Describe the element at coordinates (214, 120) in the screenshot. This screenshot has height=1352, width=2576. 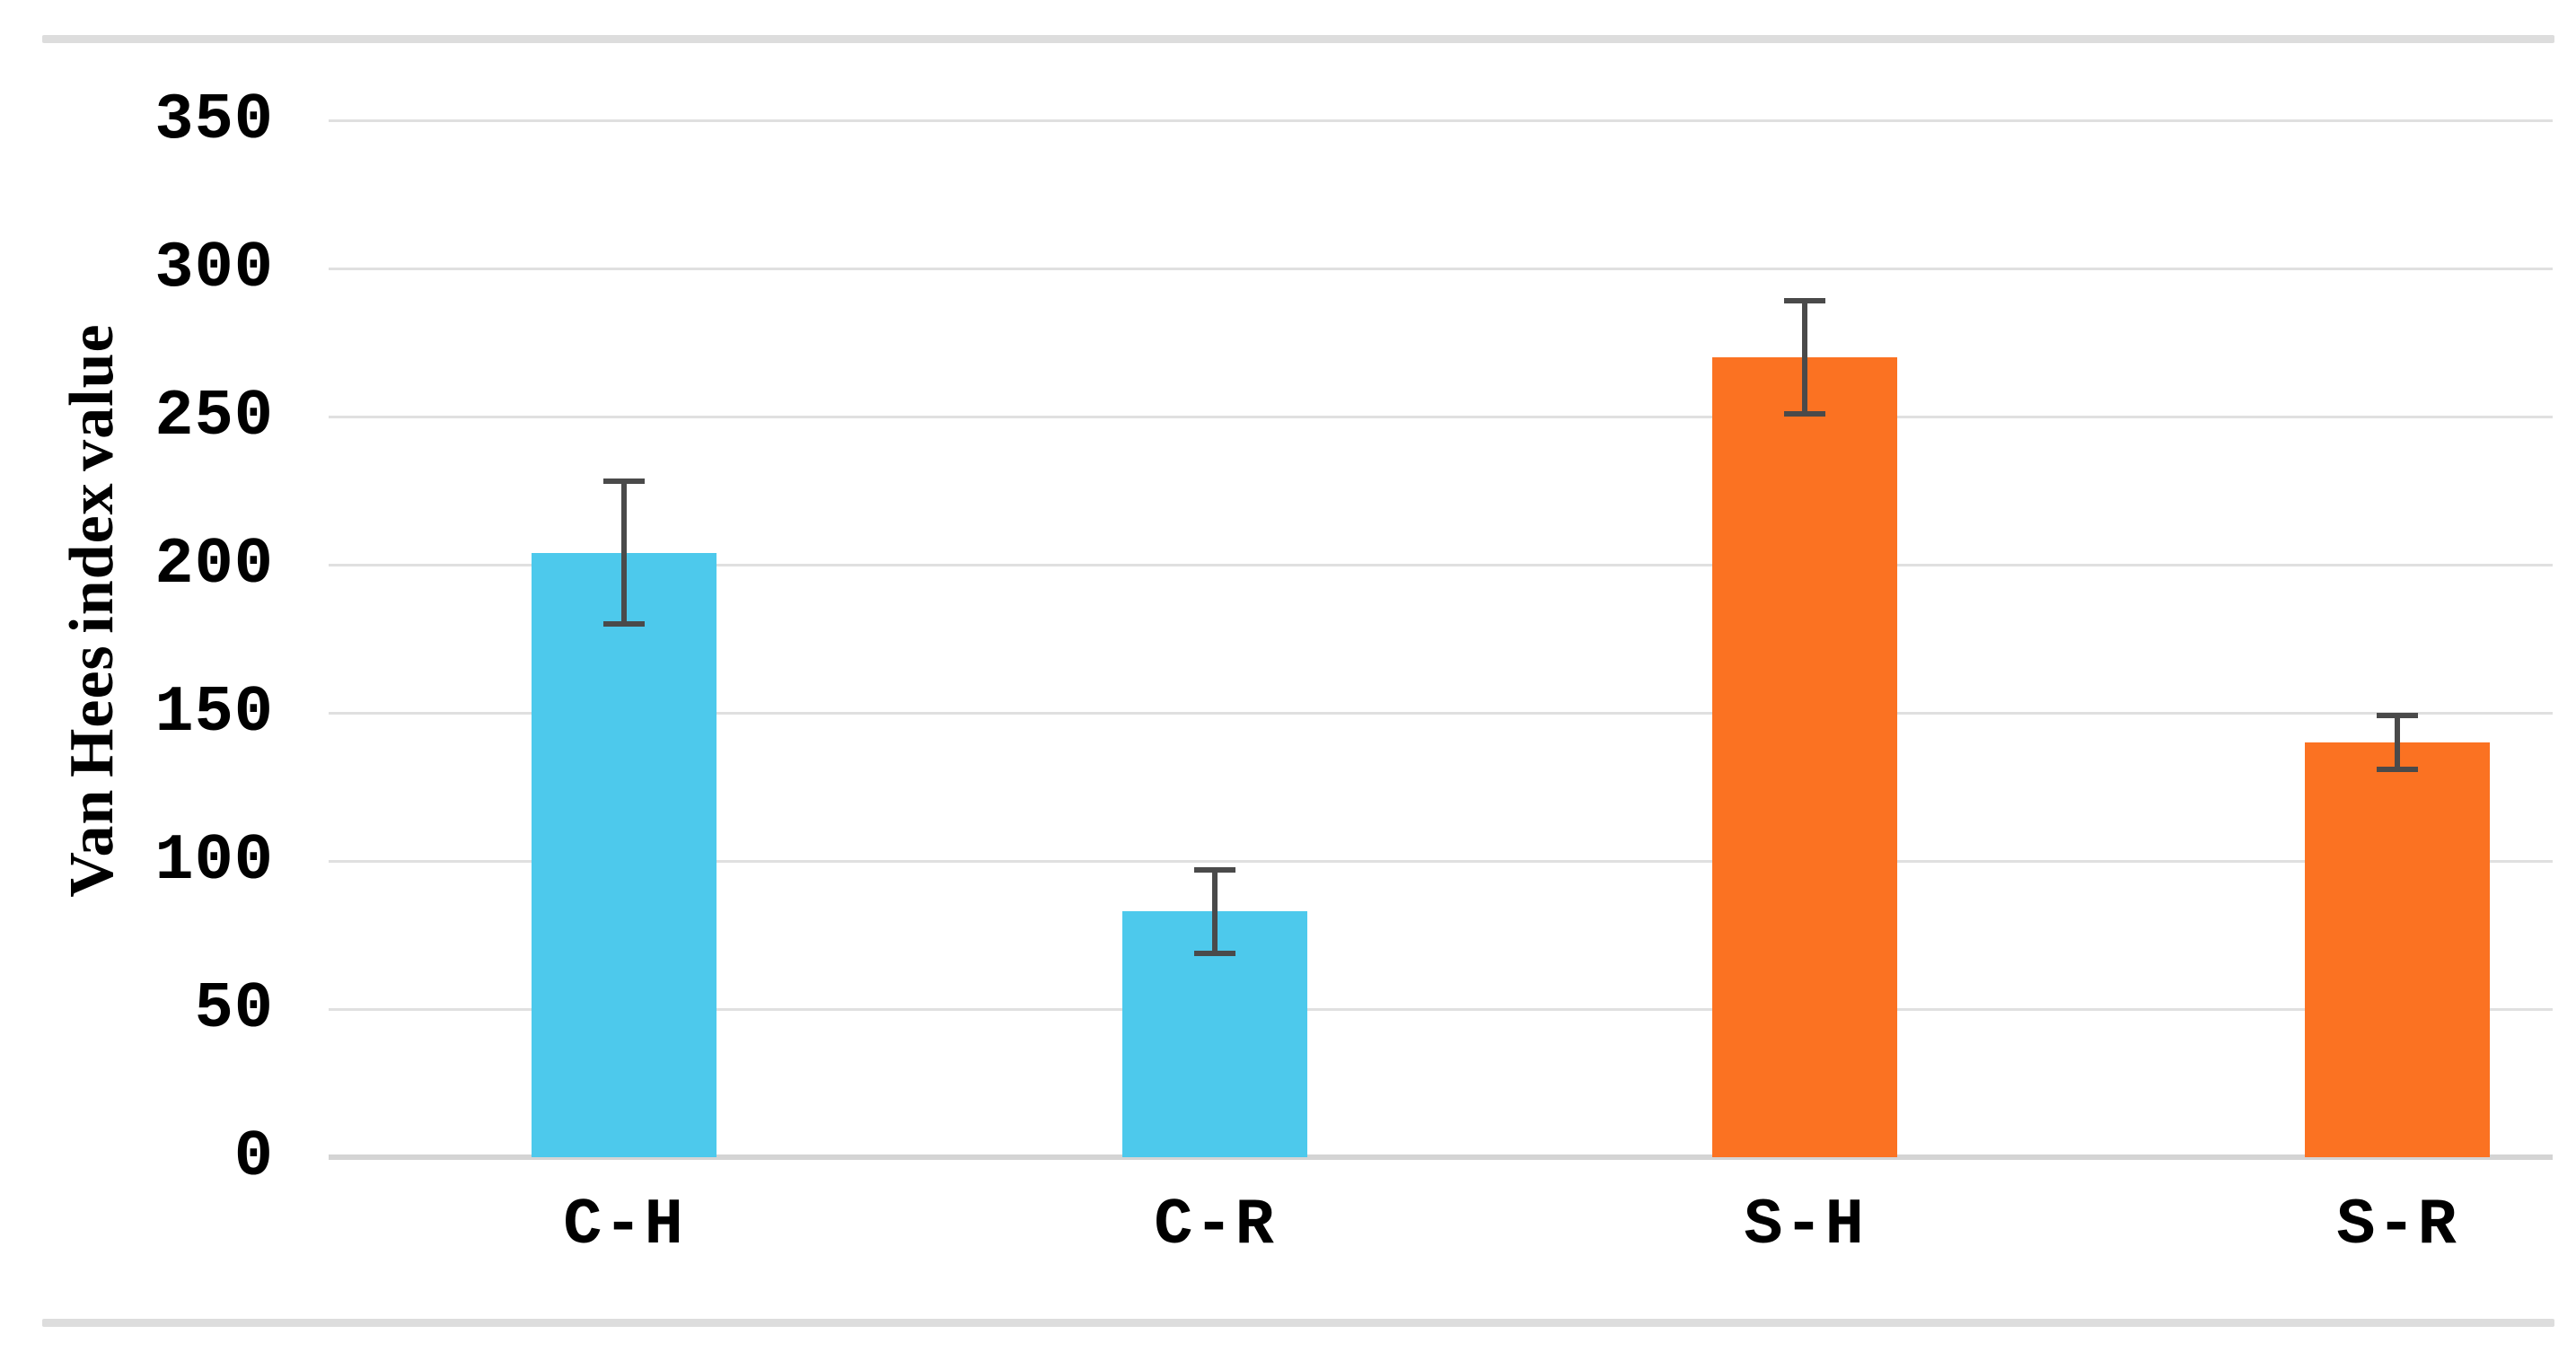
I see `y-tick-label-350: 350` at that location.